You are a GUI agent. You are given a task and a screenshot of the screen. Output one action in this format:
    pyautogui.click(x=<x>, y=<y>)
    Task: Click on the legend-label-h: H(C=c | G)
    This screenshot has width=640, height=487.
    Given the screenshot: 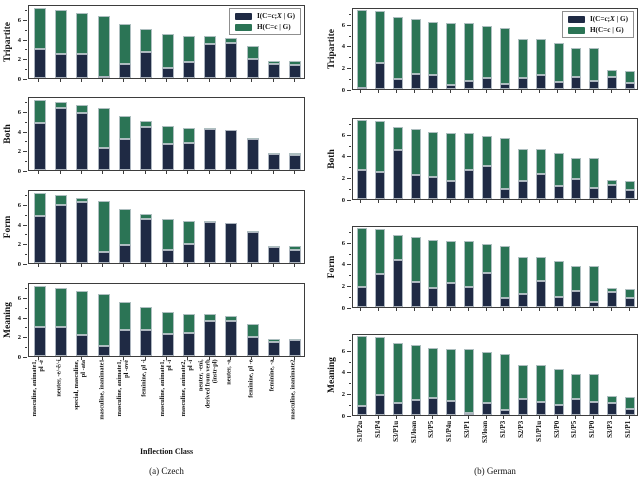 What is the action you would take?
    pyautogui.click(x=273, y=27)
    